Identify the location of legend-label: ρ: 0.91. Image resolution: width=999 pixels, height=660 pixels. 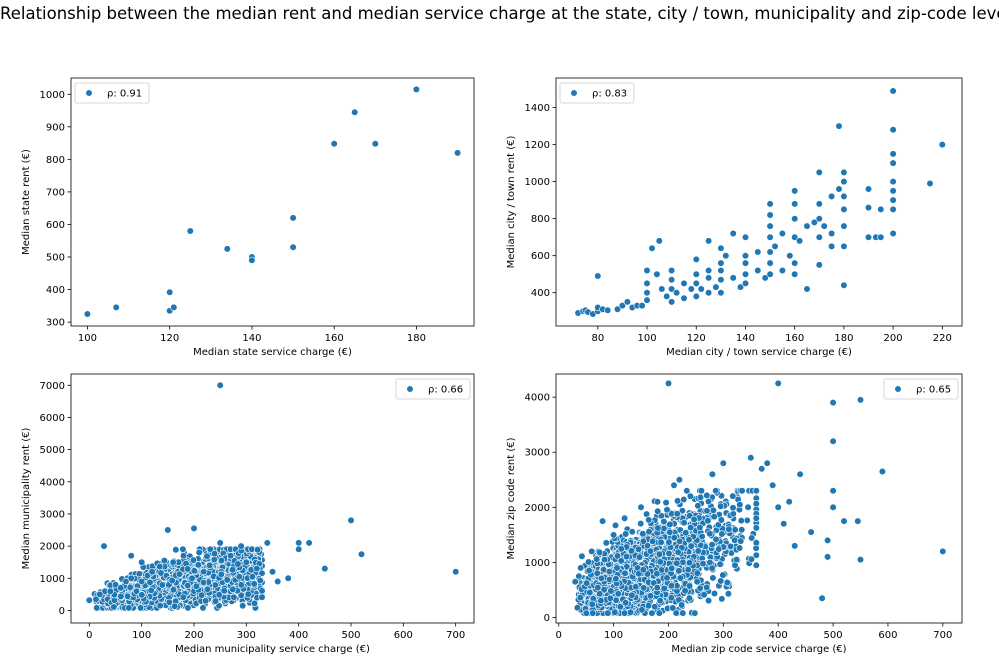
(124, 94).